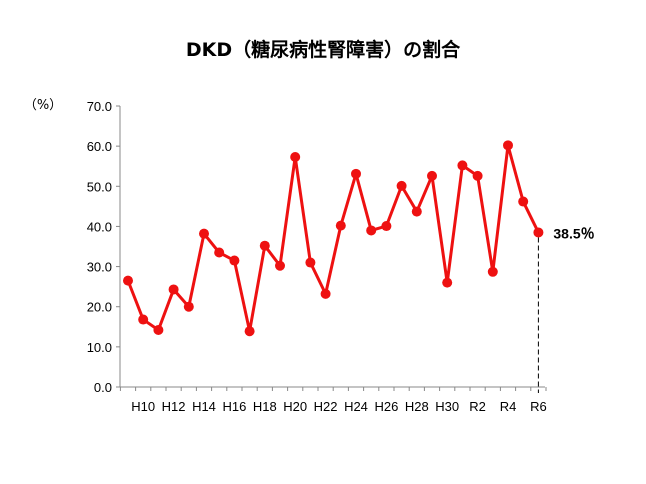 The height and width of the screenshot is (484, 646). What do you see at coordinates (417, 406) in the screenshot?
I see `x-tick-label: H28` at bounding box center [417, 406].